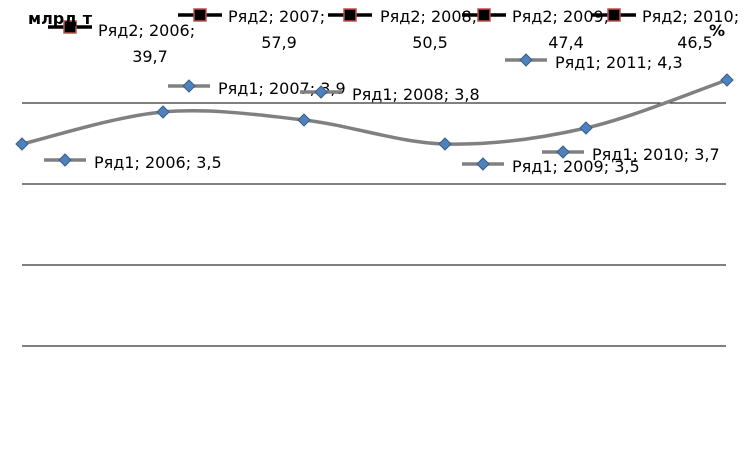 The height and width of the screenshot is (450, 750). Describe the element at coordinates (416, 94) in the screenshot. I see `series-ryad1-label: Ряд1; 2008; 3,8` at that location.